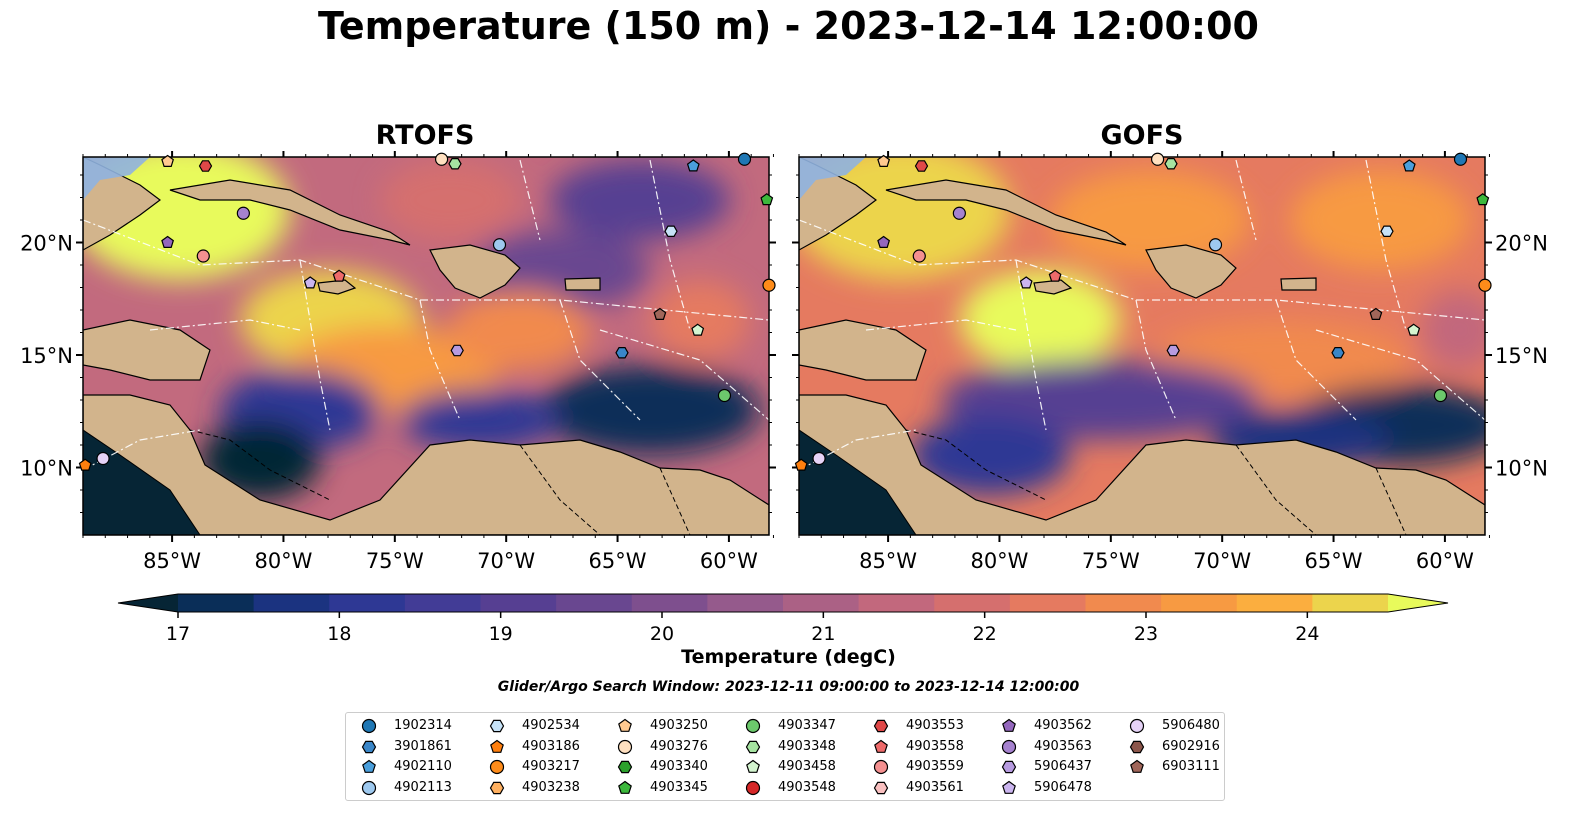 This screenshot has width=1577, height=827. I want to click on panel-title-rtofs: RTOFS, so click(425, 135).